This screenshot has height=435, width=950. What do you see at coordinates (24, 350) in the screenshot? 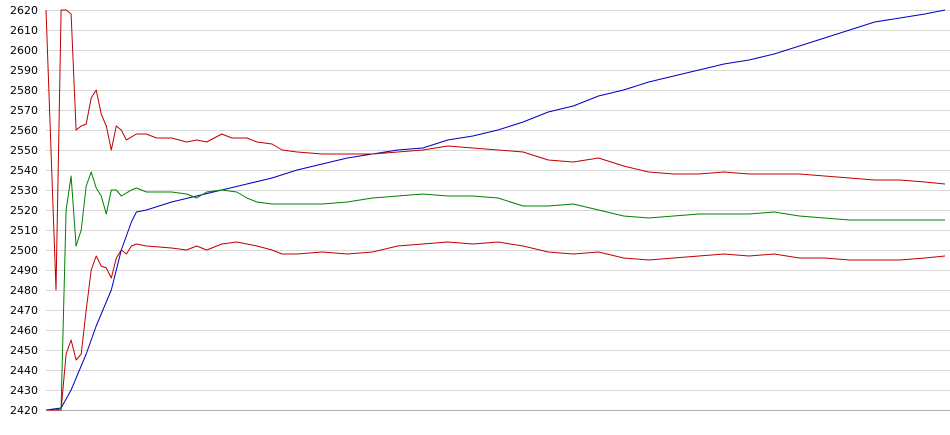
I see `y-tick-label: 2450` at bounding box center [24, 350].